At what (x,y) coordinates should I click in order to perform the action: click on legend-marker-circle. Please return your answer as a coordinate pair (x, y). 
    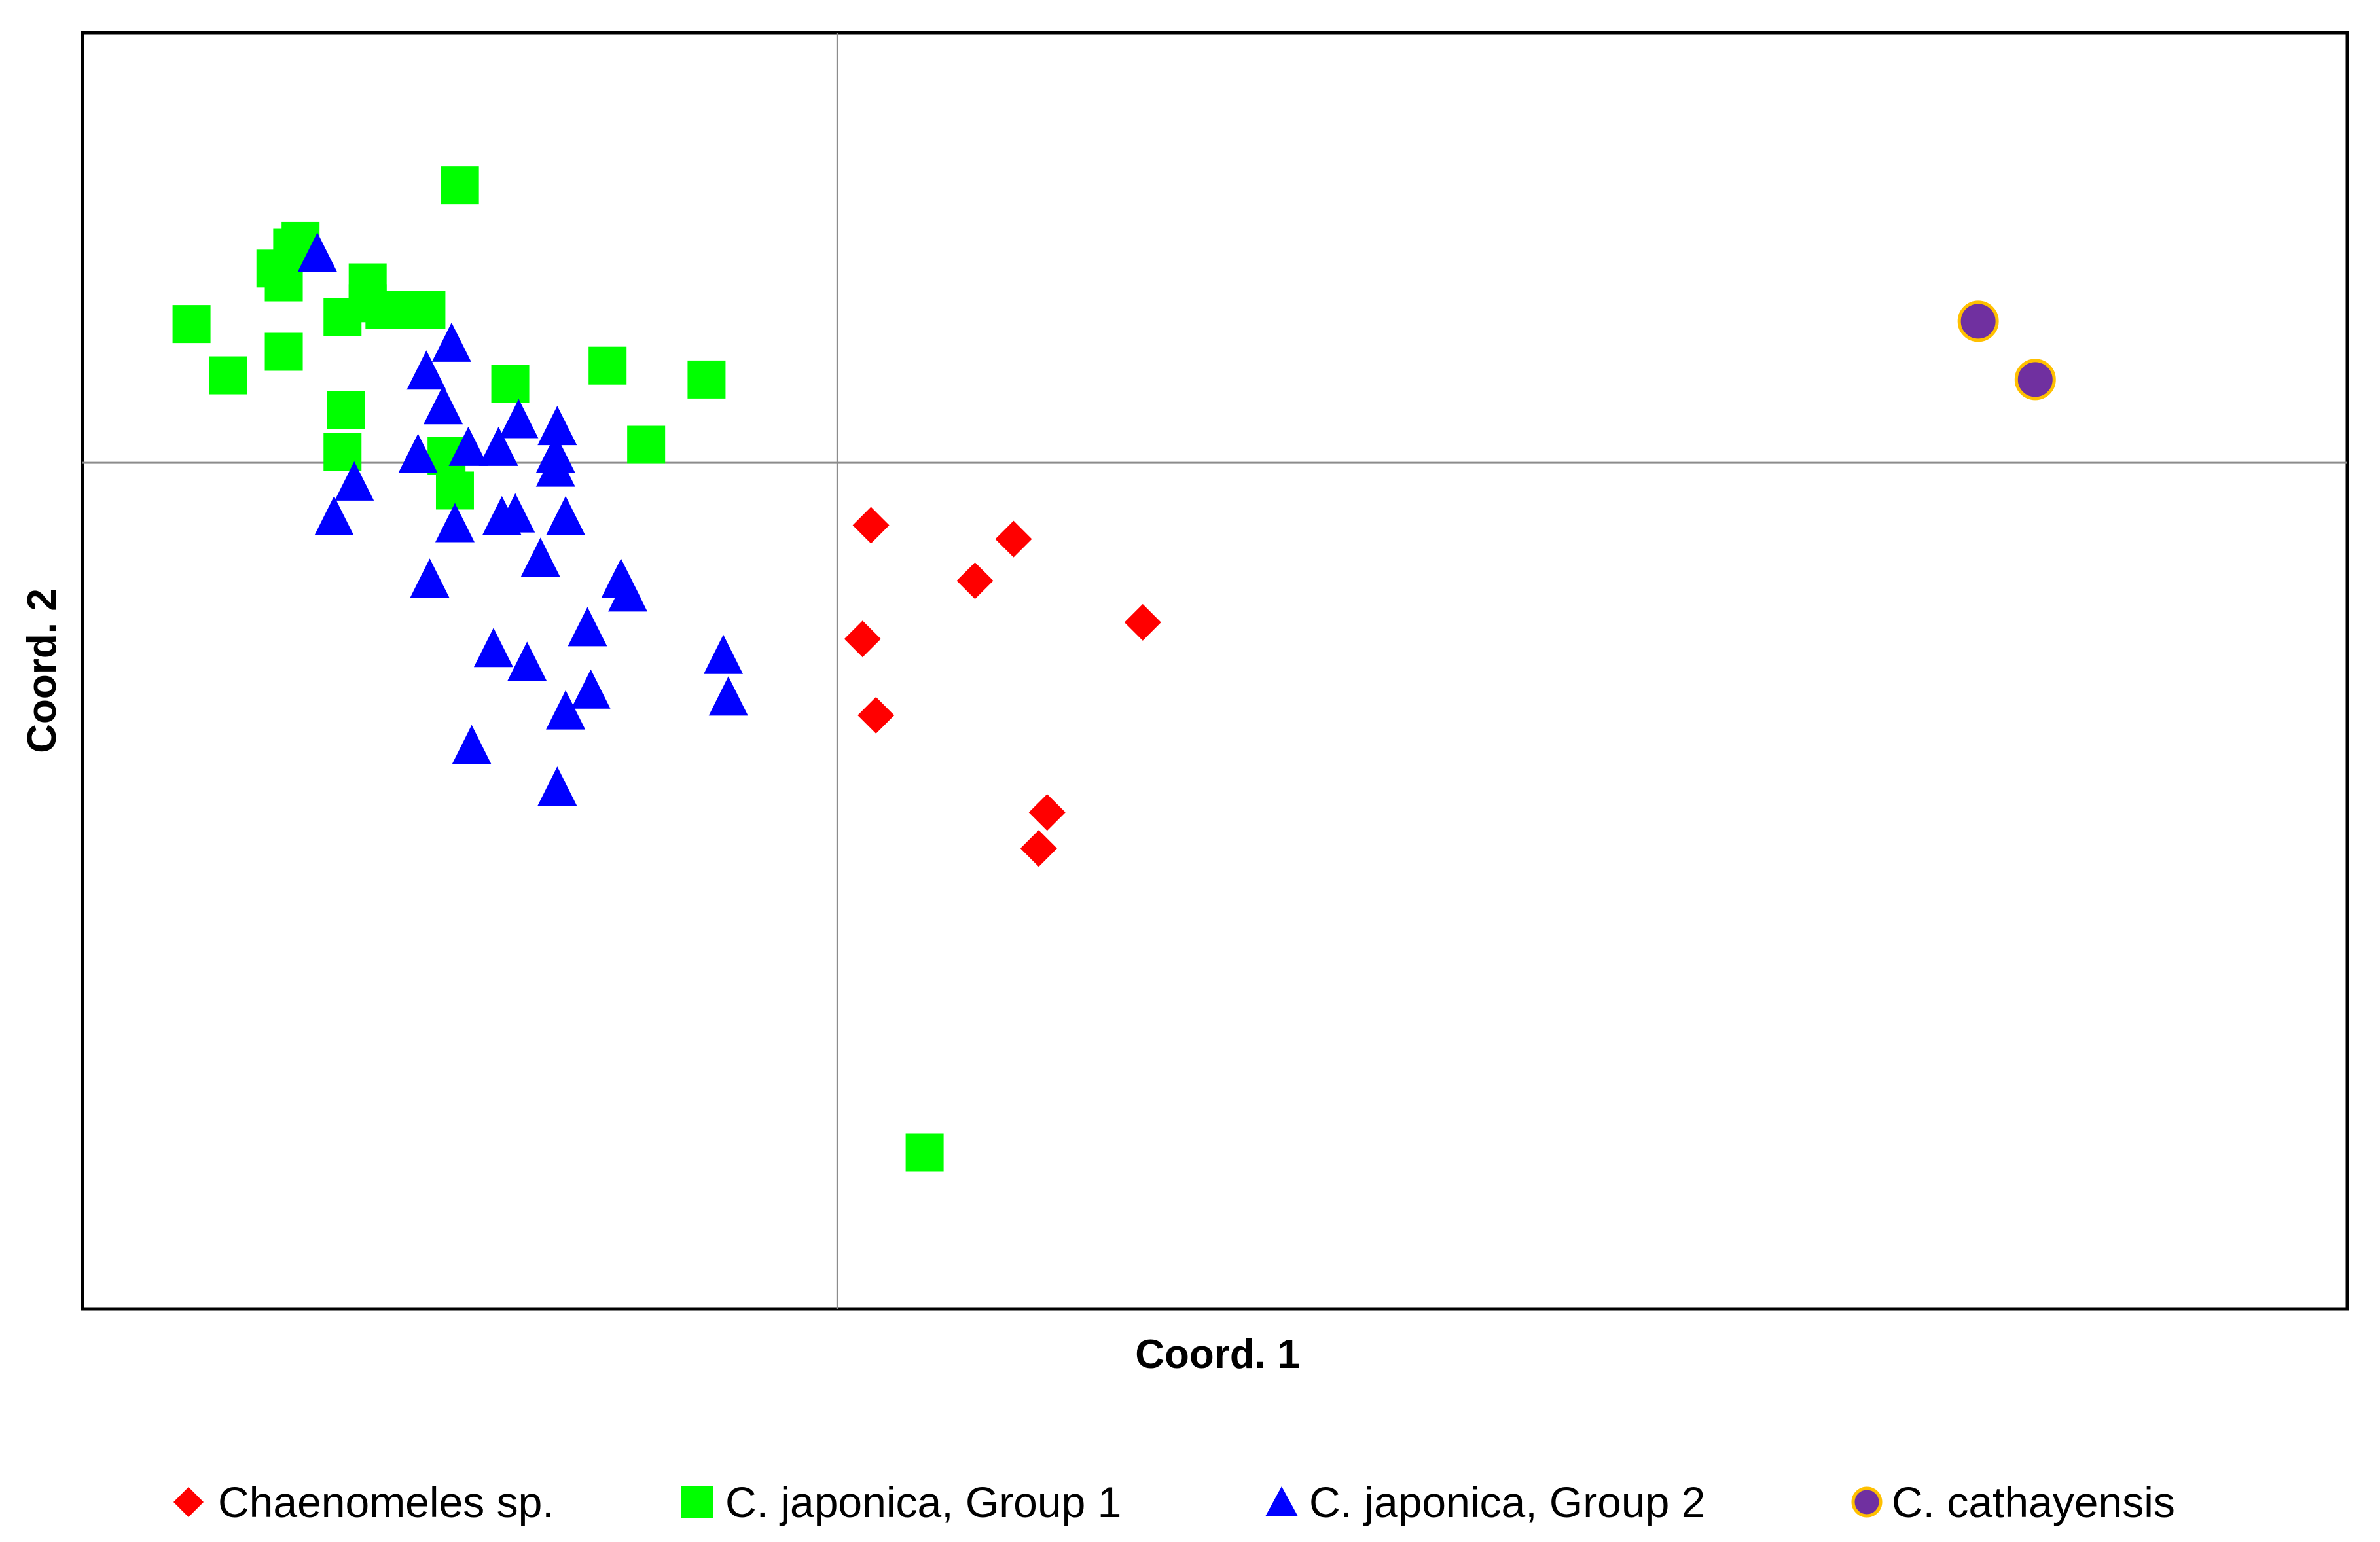
    Looking at the image, I should click on (1867, 1502).